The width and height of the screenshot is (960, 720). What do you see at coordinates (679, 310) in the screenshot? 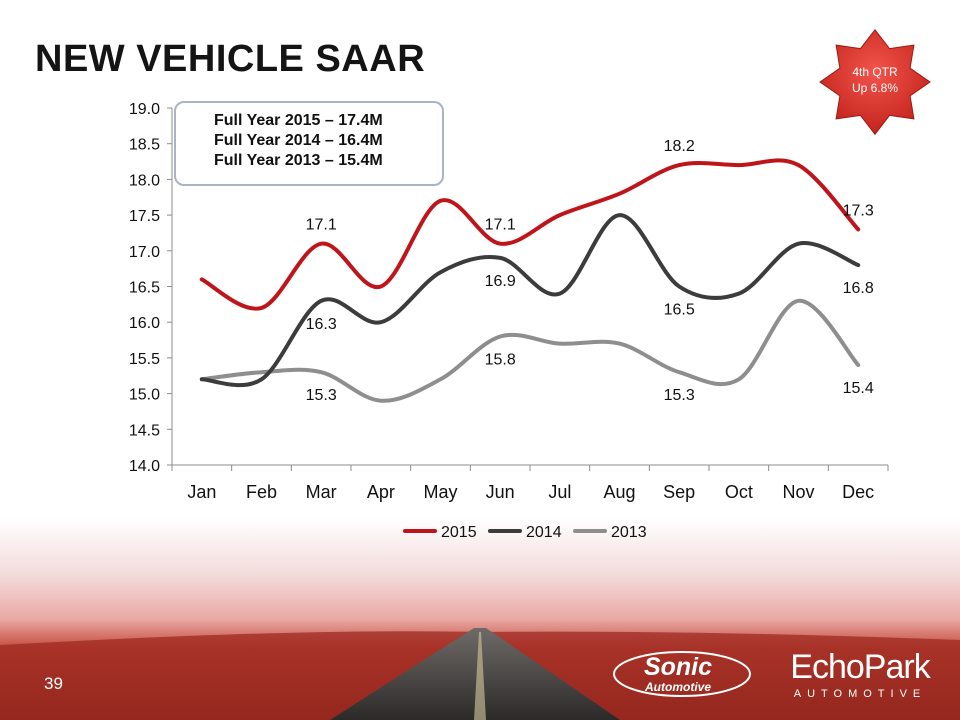
I see `data-label-2014: 16.5` at bounding box center [679, 310].